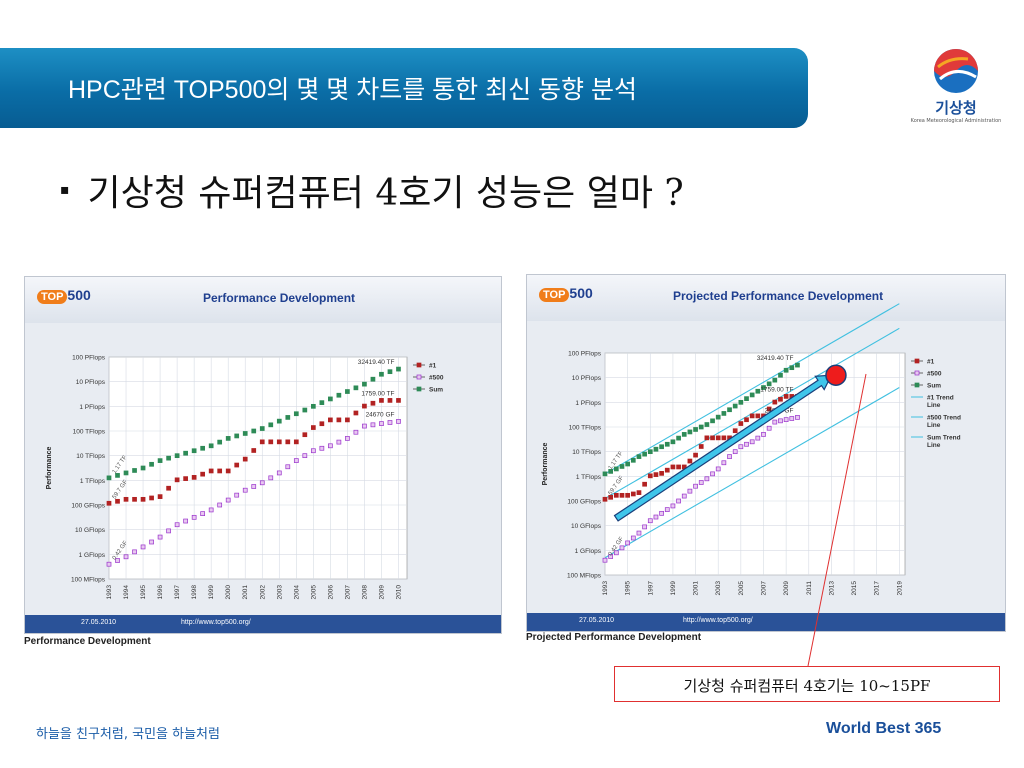 Image resolution: width=1024 pixels, height=768 pixels. What do you see at coordinates (380, 414) in the screenshot?
I see `data-label: 24670 GF` at bounding box center [380, 414].